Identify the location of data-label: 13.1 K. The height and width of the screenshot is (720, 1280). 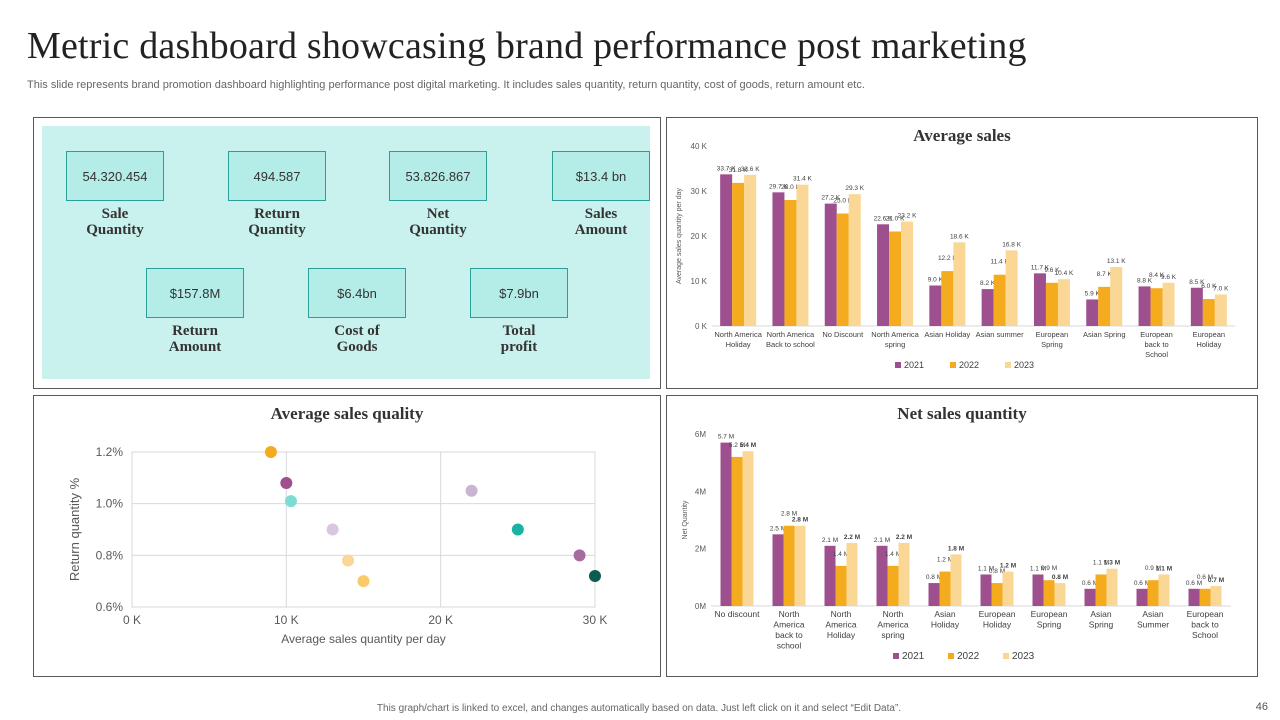
(1116, 261).